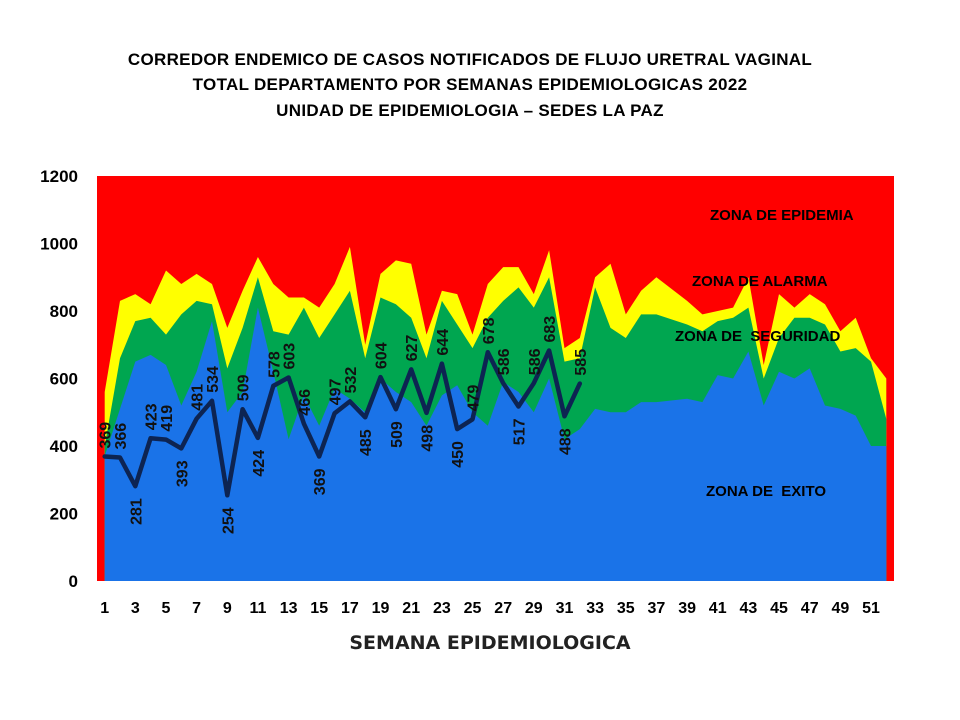  What do you see at coordinates (136, 511) in the screenshot?
I see `data-label: 281` at bounding box center [136, 511].